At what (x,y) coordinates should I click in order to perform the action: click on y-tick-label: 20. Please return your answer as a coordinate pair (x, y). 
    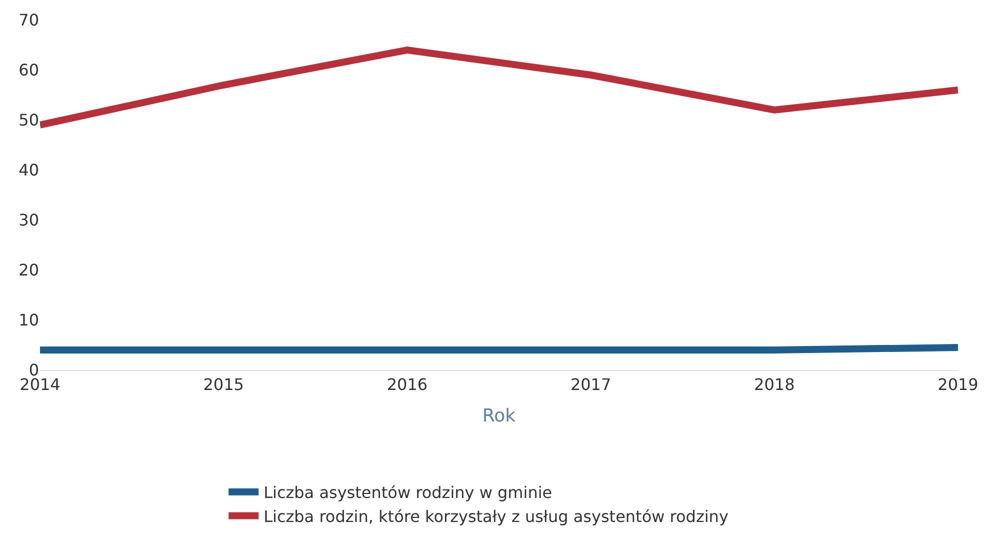
    Looking at the image, I should click on (28, 270).